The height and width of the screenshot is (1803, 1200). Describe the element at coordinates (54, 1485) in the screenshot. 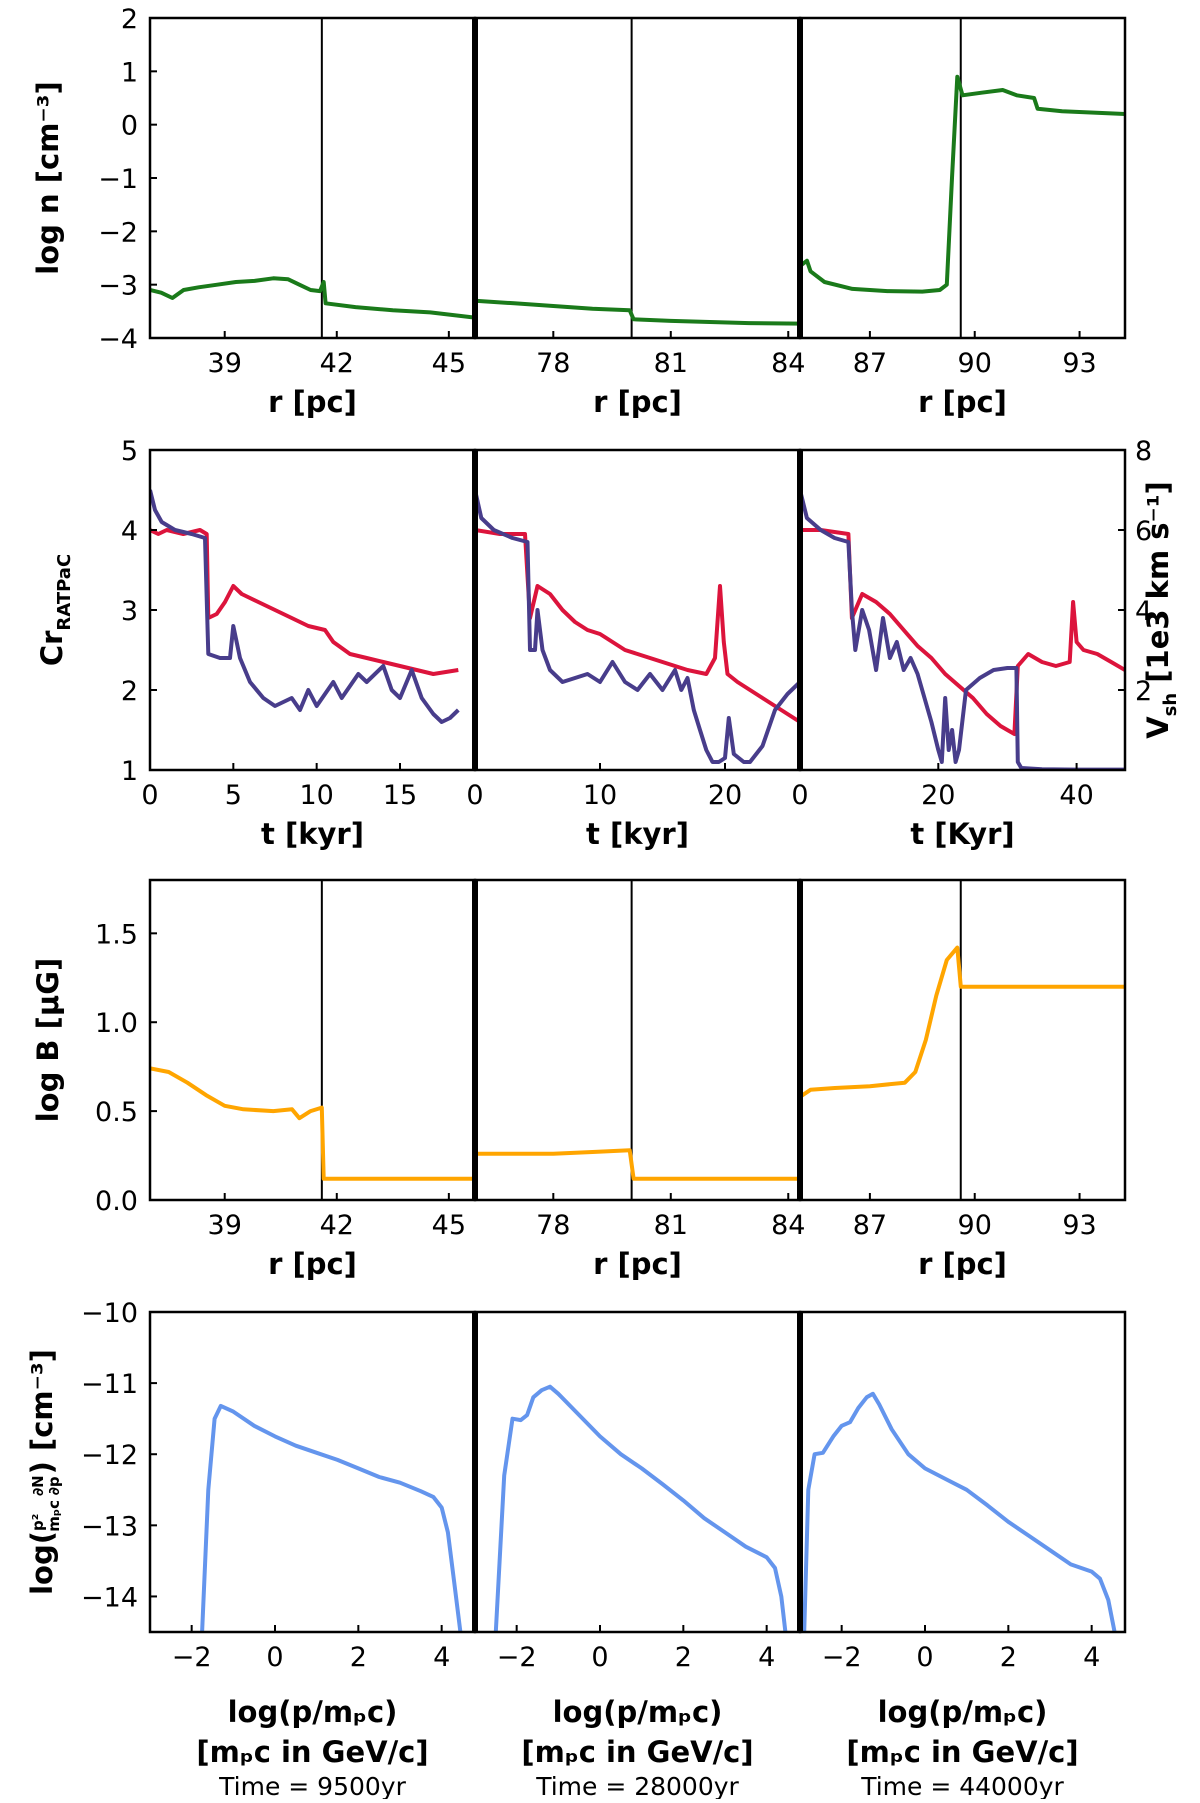

I see `y-label-dden: ∂p` at that location.